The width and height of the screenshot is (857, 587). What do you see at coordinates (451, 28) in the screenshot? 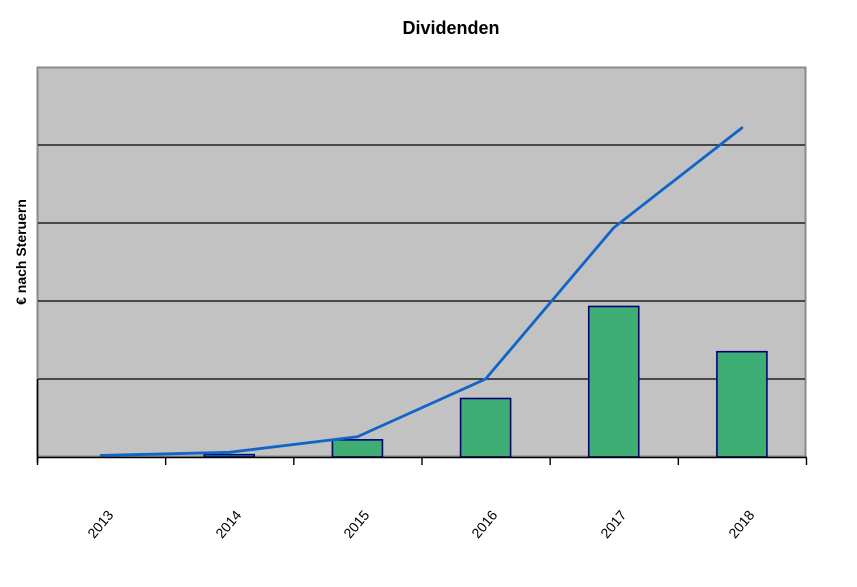
I see `chart-title: Dividenden` at bounding box center [451, 28].